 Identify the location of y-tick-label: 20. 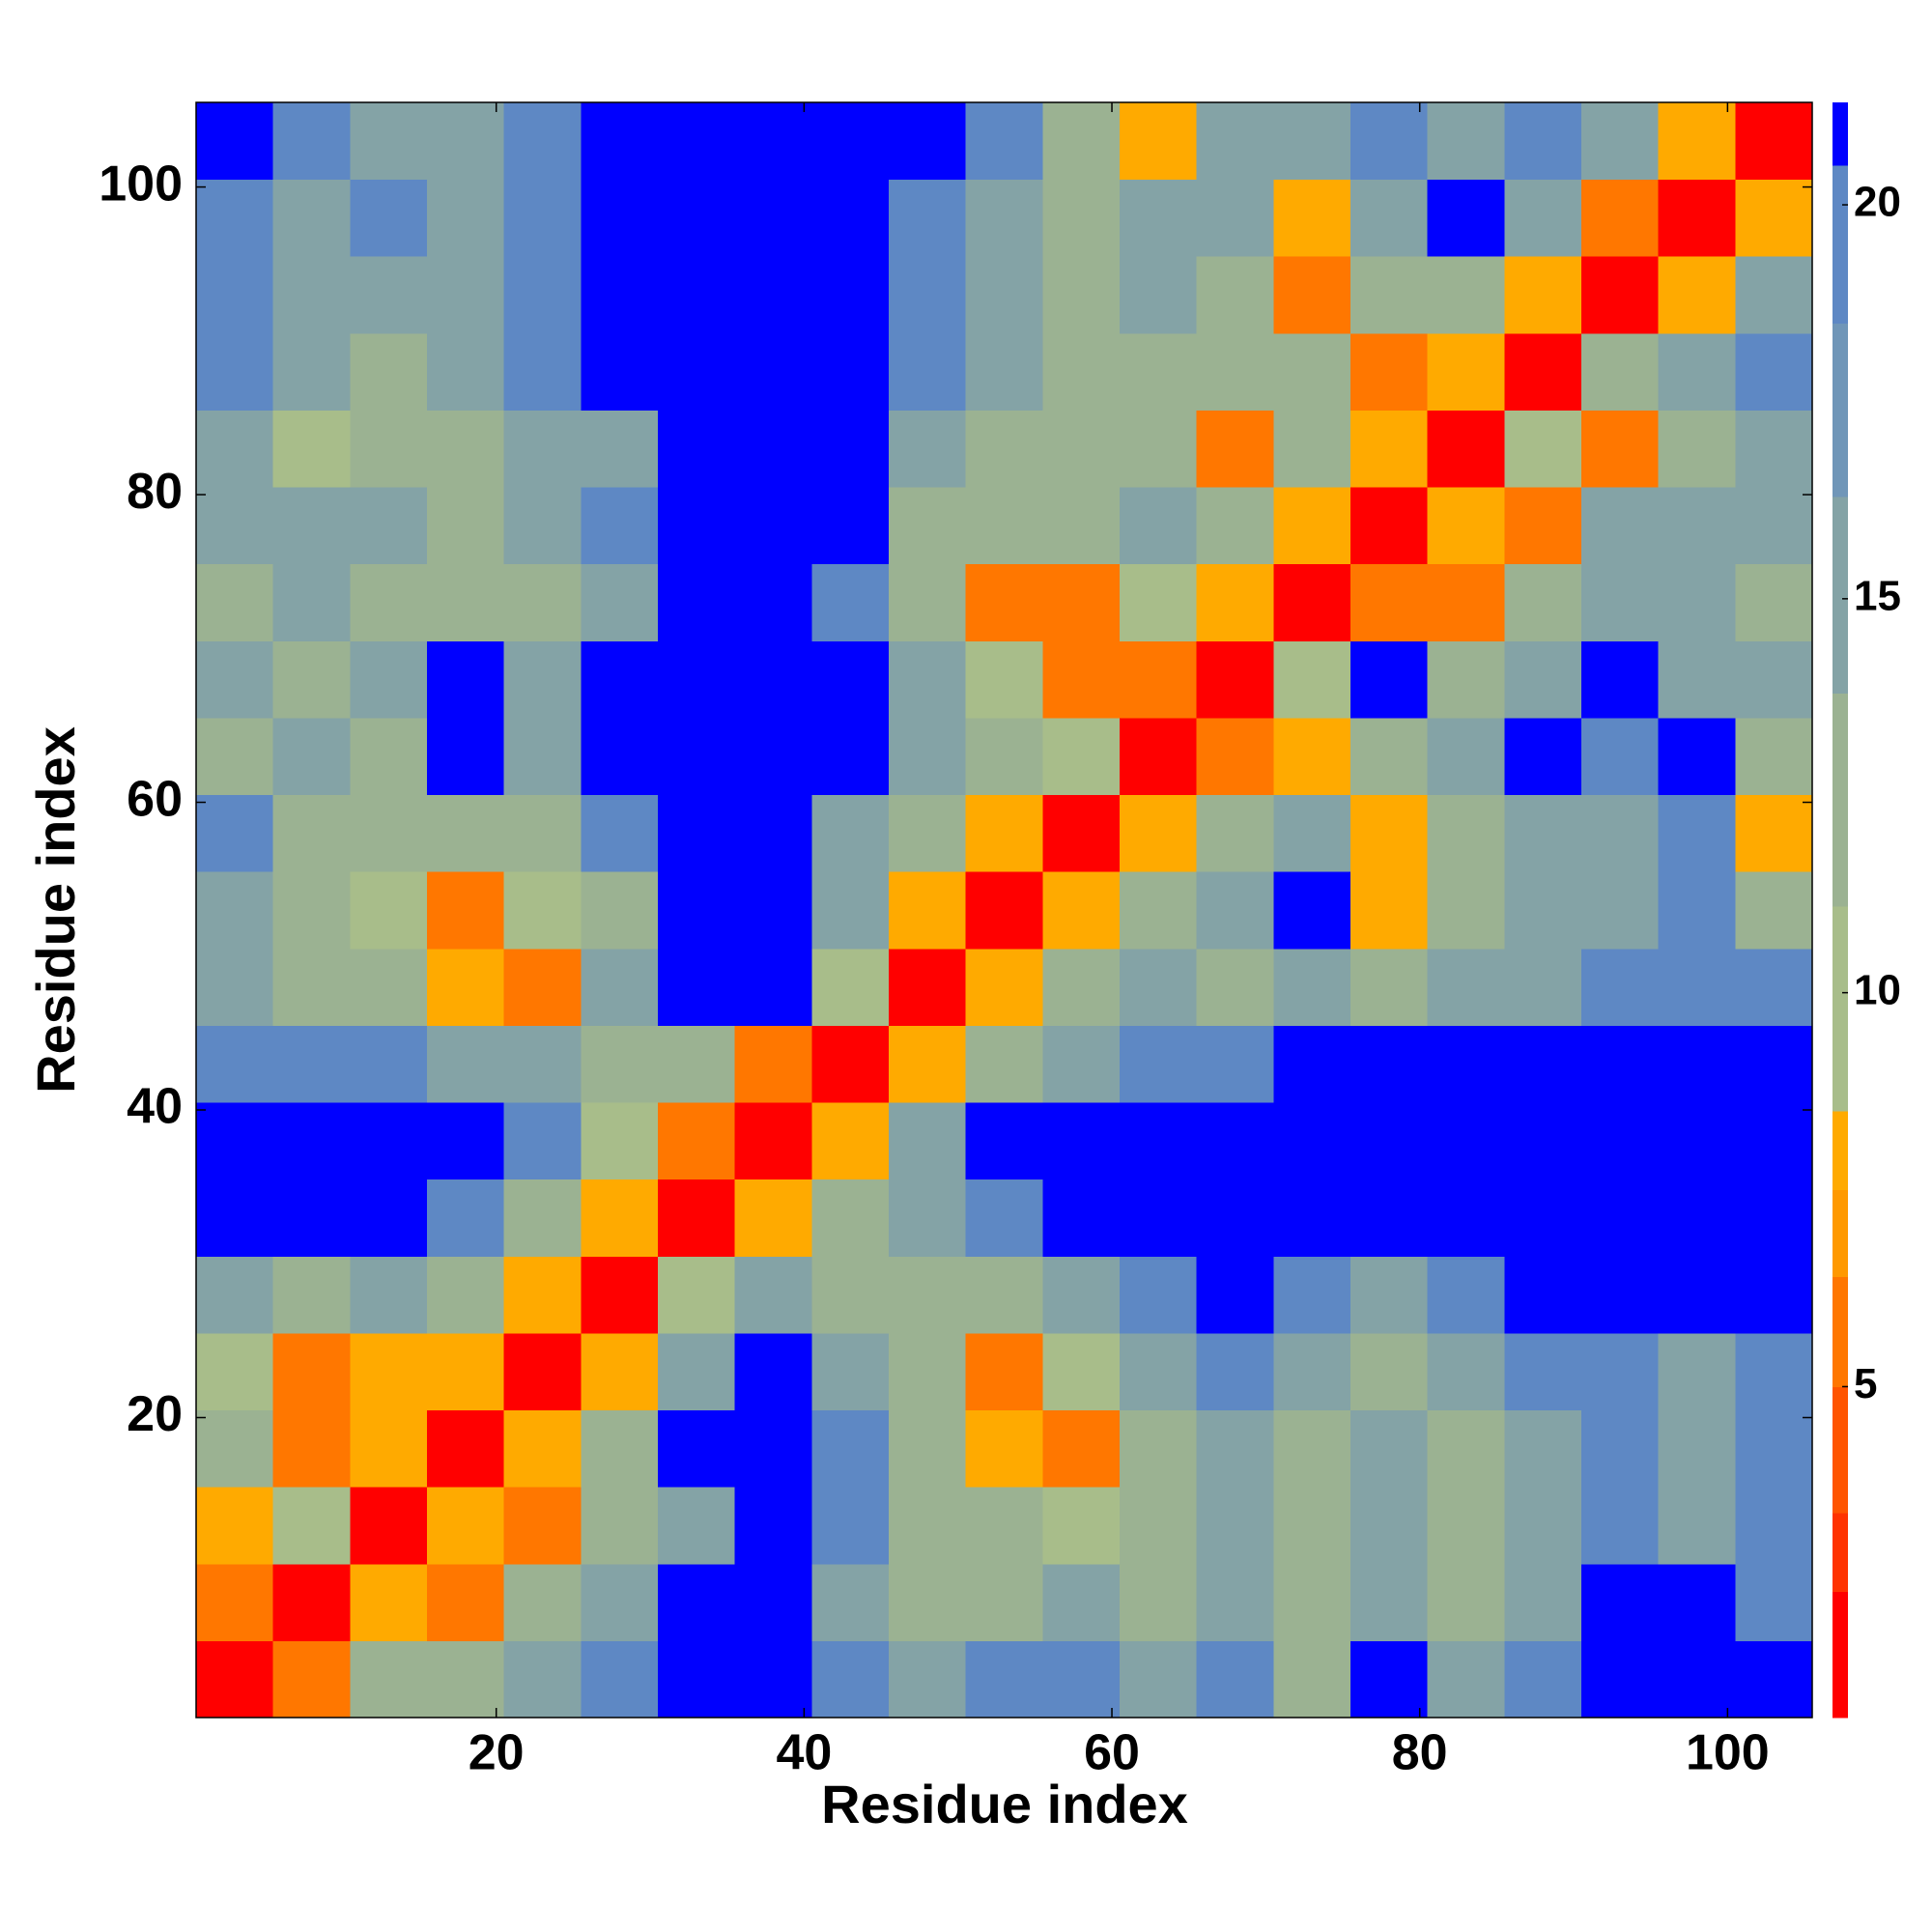
(155, 1414).